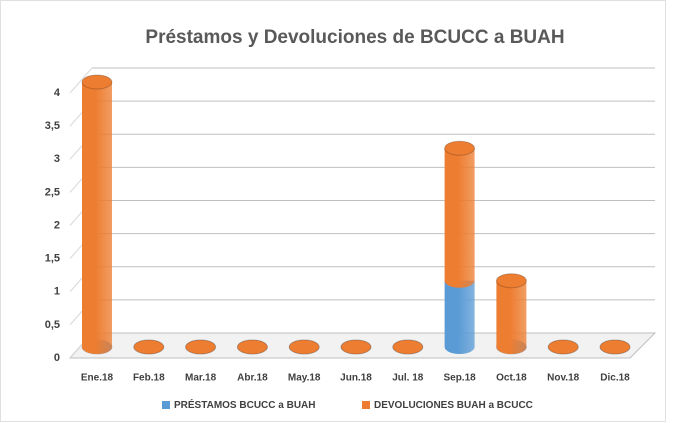  What do you see at coordinates (57, 358) in the screenshot?
I see `y-tick-label: 0` at bounding box center [57, 358].